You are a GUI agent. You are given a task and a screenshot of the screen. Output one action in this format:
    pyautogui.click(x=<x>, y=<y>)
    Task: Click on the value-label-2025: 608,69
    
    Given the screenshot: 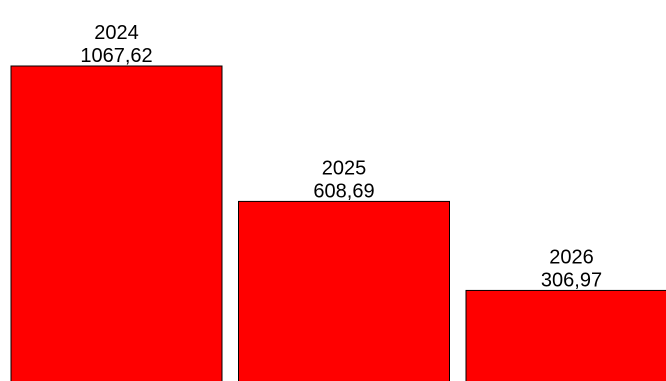 What is the action you would take?
    pyautogui.click(x=343, y=191)
    